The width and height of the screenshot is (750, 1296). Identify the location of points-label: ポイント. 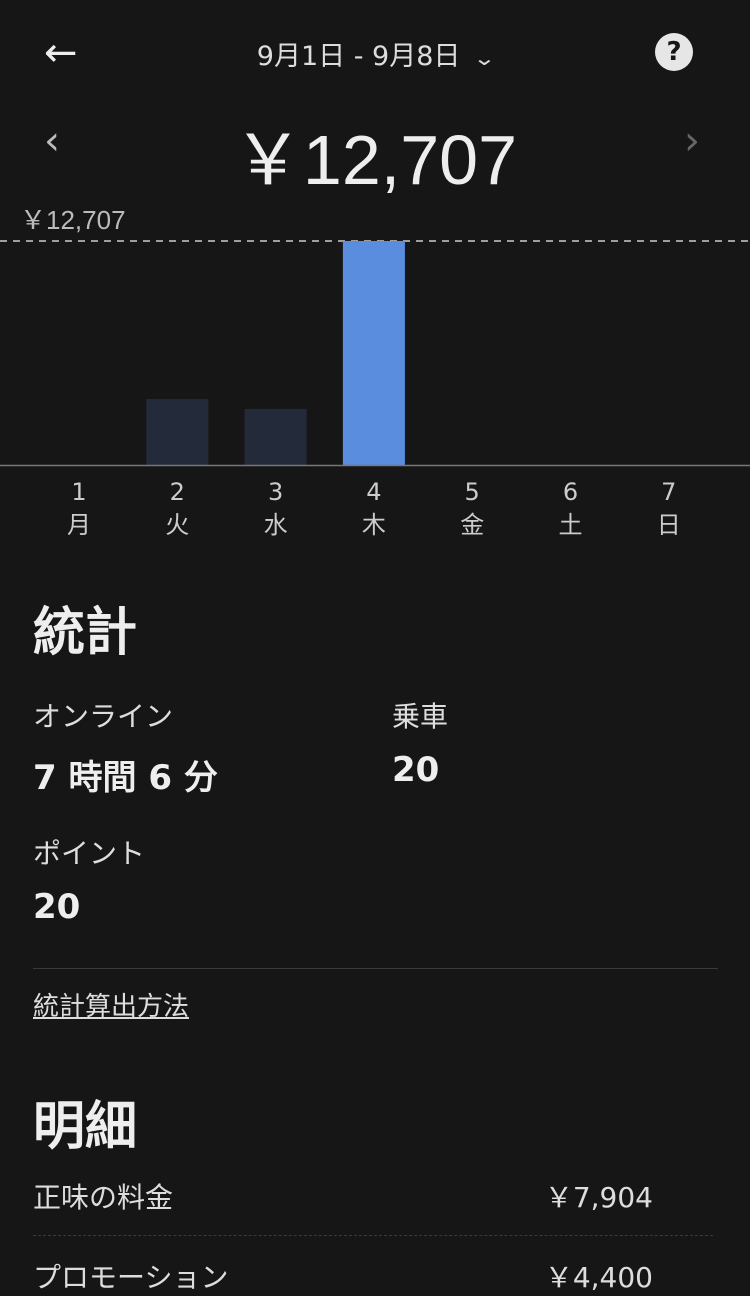
(89, 853).